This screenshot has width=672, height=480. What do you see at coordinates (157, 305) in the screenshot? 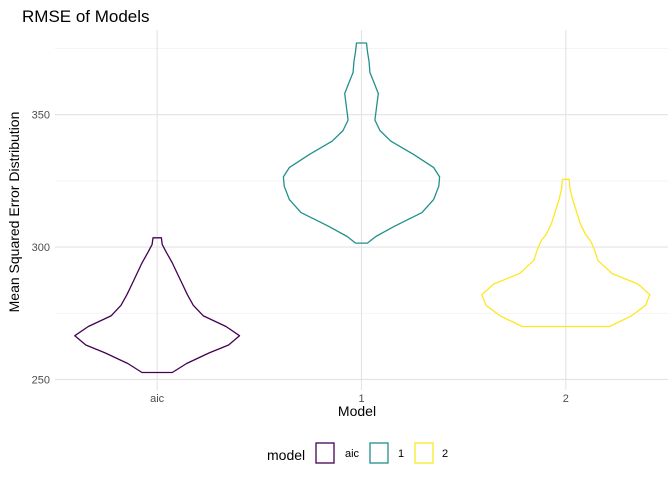
I see `violin-aic` at bounding box center [157, 305].